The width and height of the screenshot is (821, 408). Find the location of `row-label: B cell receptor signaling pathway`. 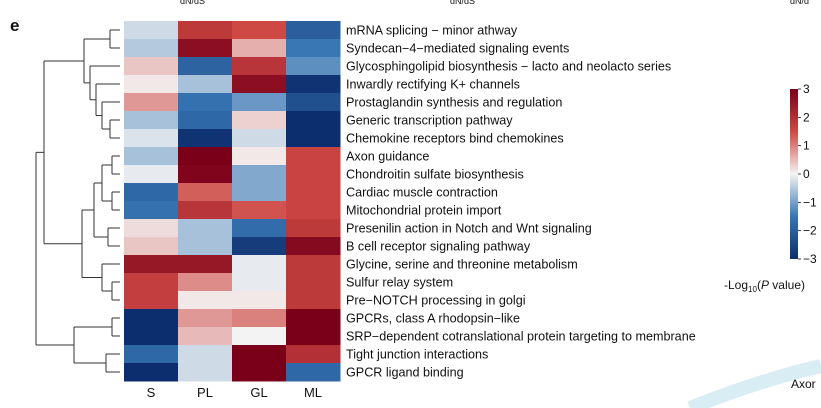

row-label: B cell receptor signaling pathway is located at coordinates (438, 247).